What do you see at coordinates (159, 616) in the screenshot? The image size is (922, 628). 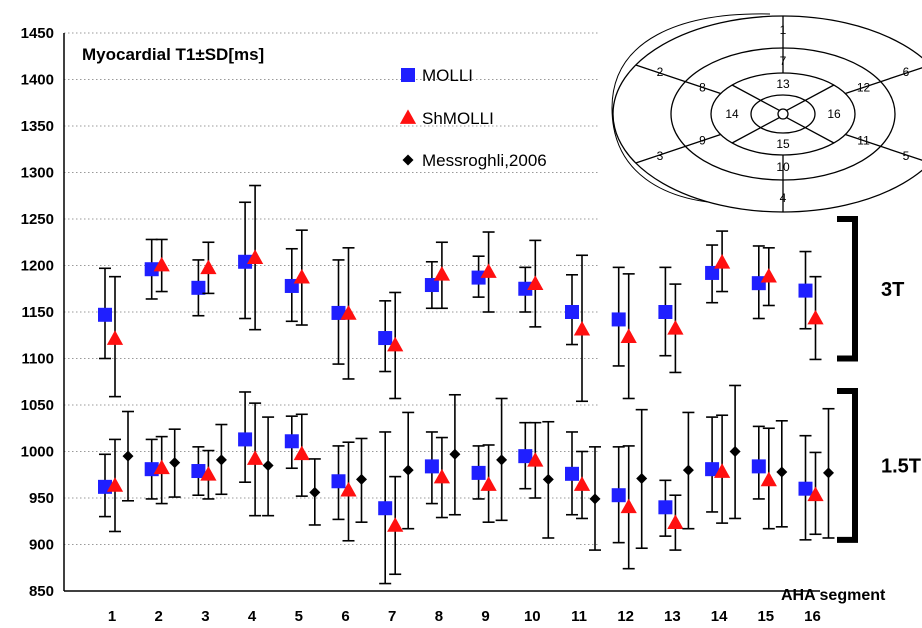 I see `x-tick-label: 2` at bounding box center [159, 616].